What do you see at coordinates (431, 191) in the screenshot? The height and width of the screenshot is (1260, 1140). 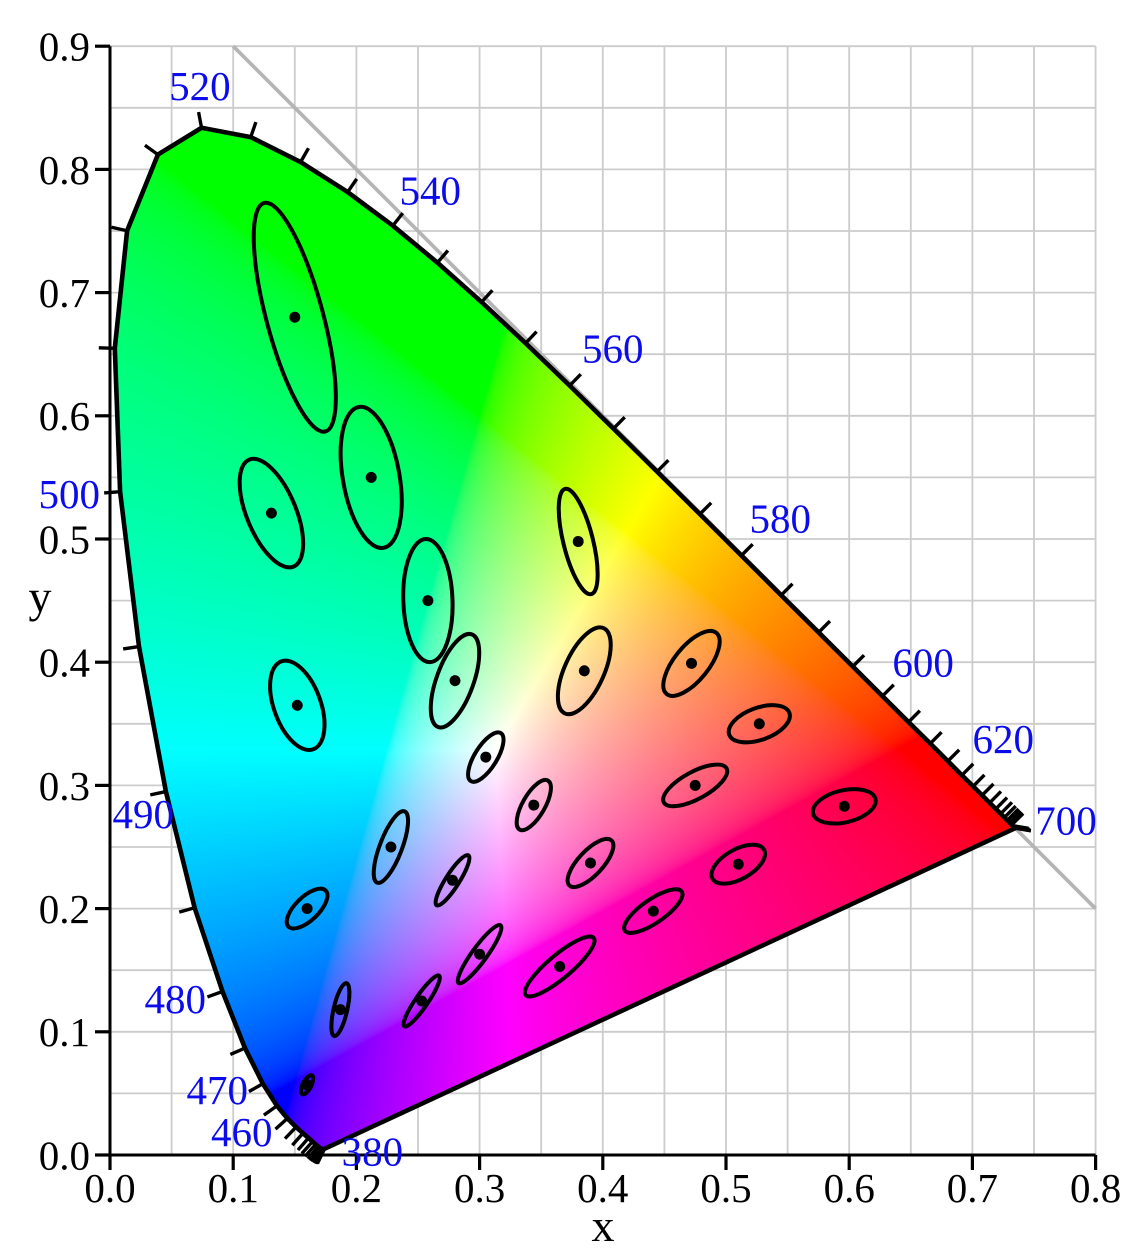 I see `wavelength-label: 540` at bounding box center [431, 191].